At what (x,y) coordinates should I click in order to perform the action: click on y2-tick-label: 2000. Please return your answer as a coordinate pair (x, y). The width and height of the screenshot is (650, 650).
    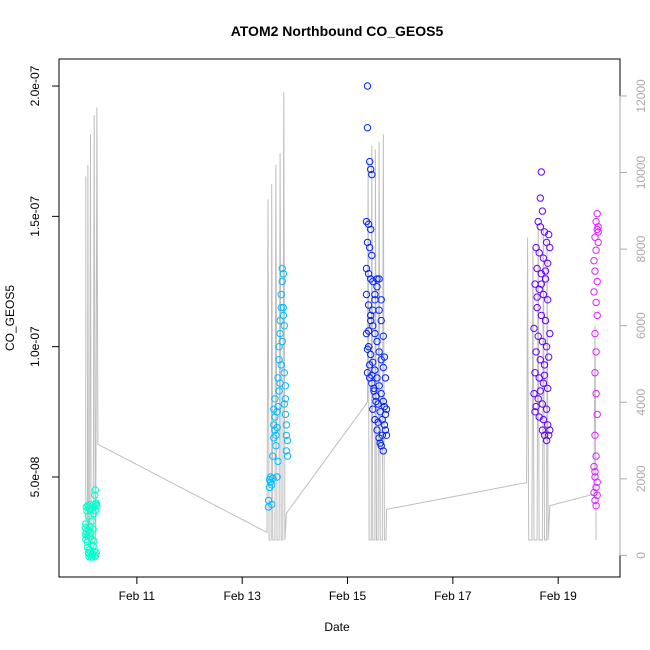
    Looking at the image, I should click on (641, 478).